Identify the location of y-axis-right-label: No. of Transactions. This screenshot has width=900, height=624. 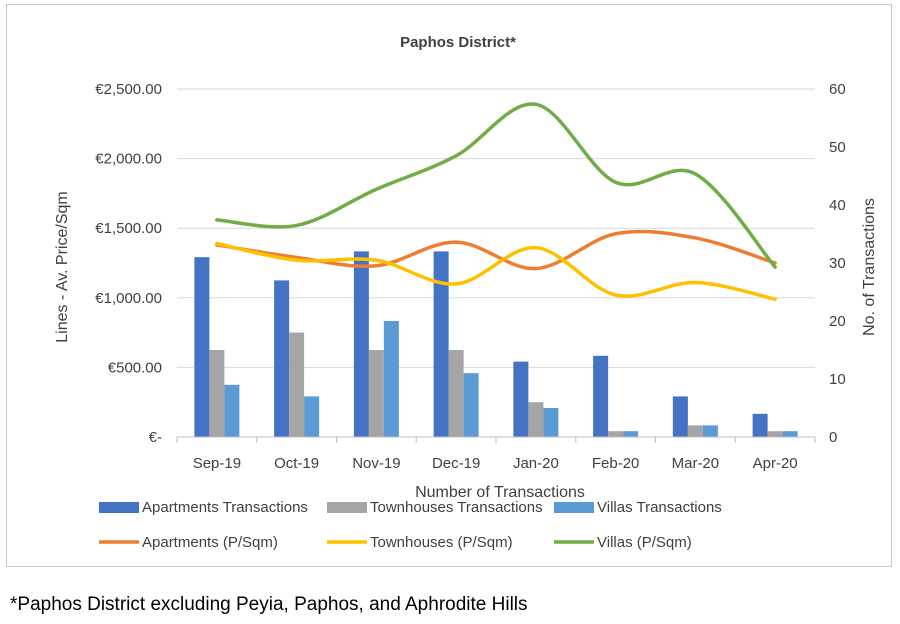
(869, 267).